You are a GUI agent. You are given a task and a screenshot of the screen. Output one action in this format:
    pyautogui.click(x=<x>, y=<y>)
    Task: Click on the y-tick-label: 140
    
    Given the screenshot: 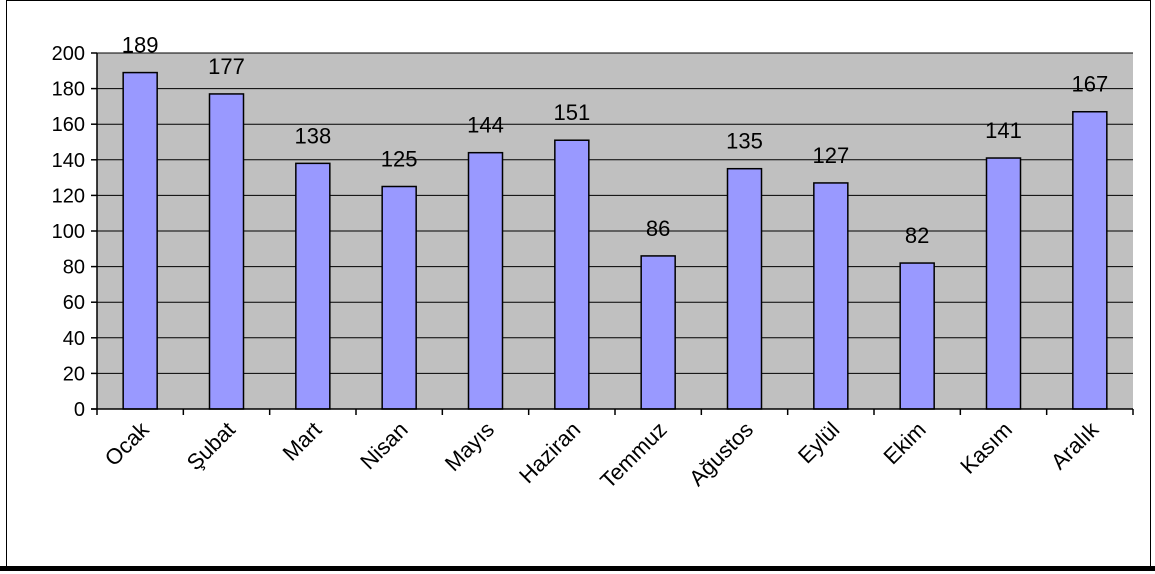 What is the action you would take?
    pyautogui.click(x=68, y=161)
    